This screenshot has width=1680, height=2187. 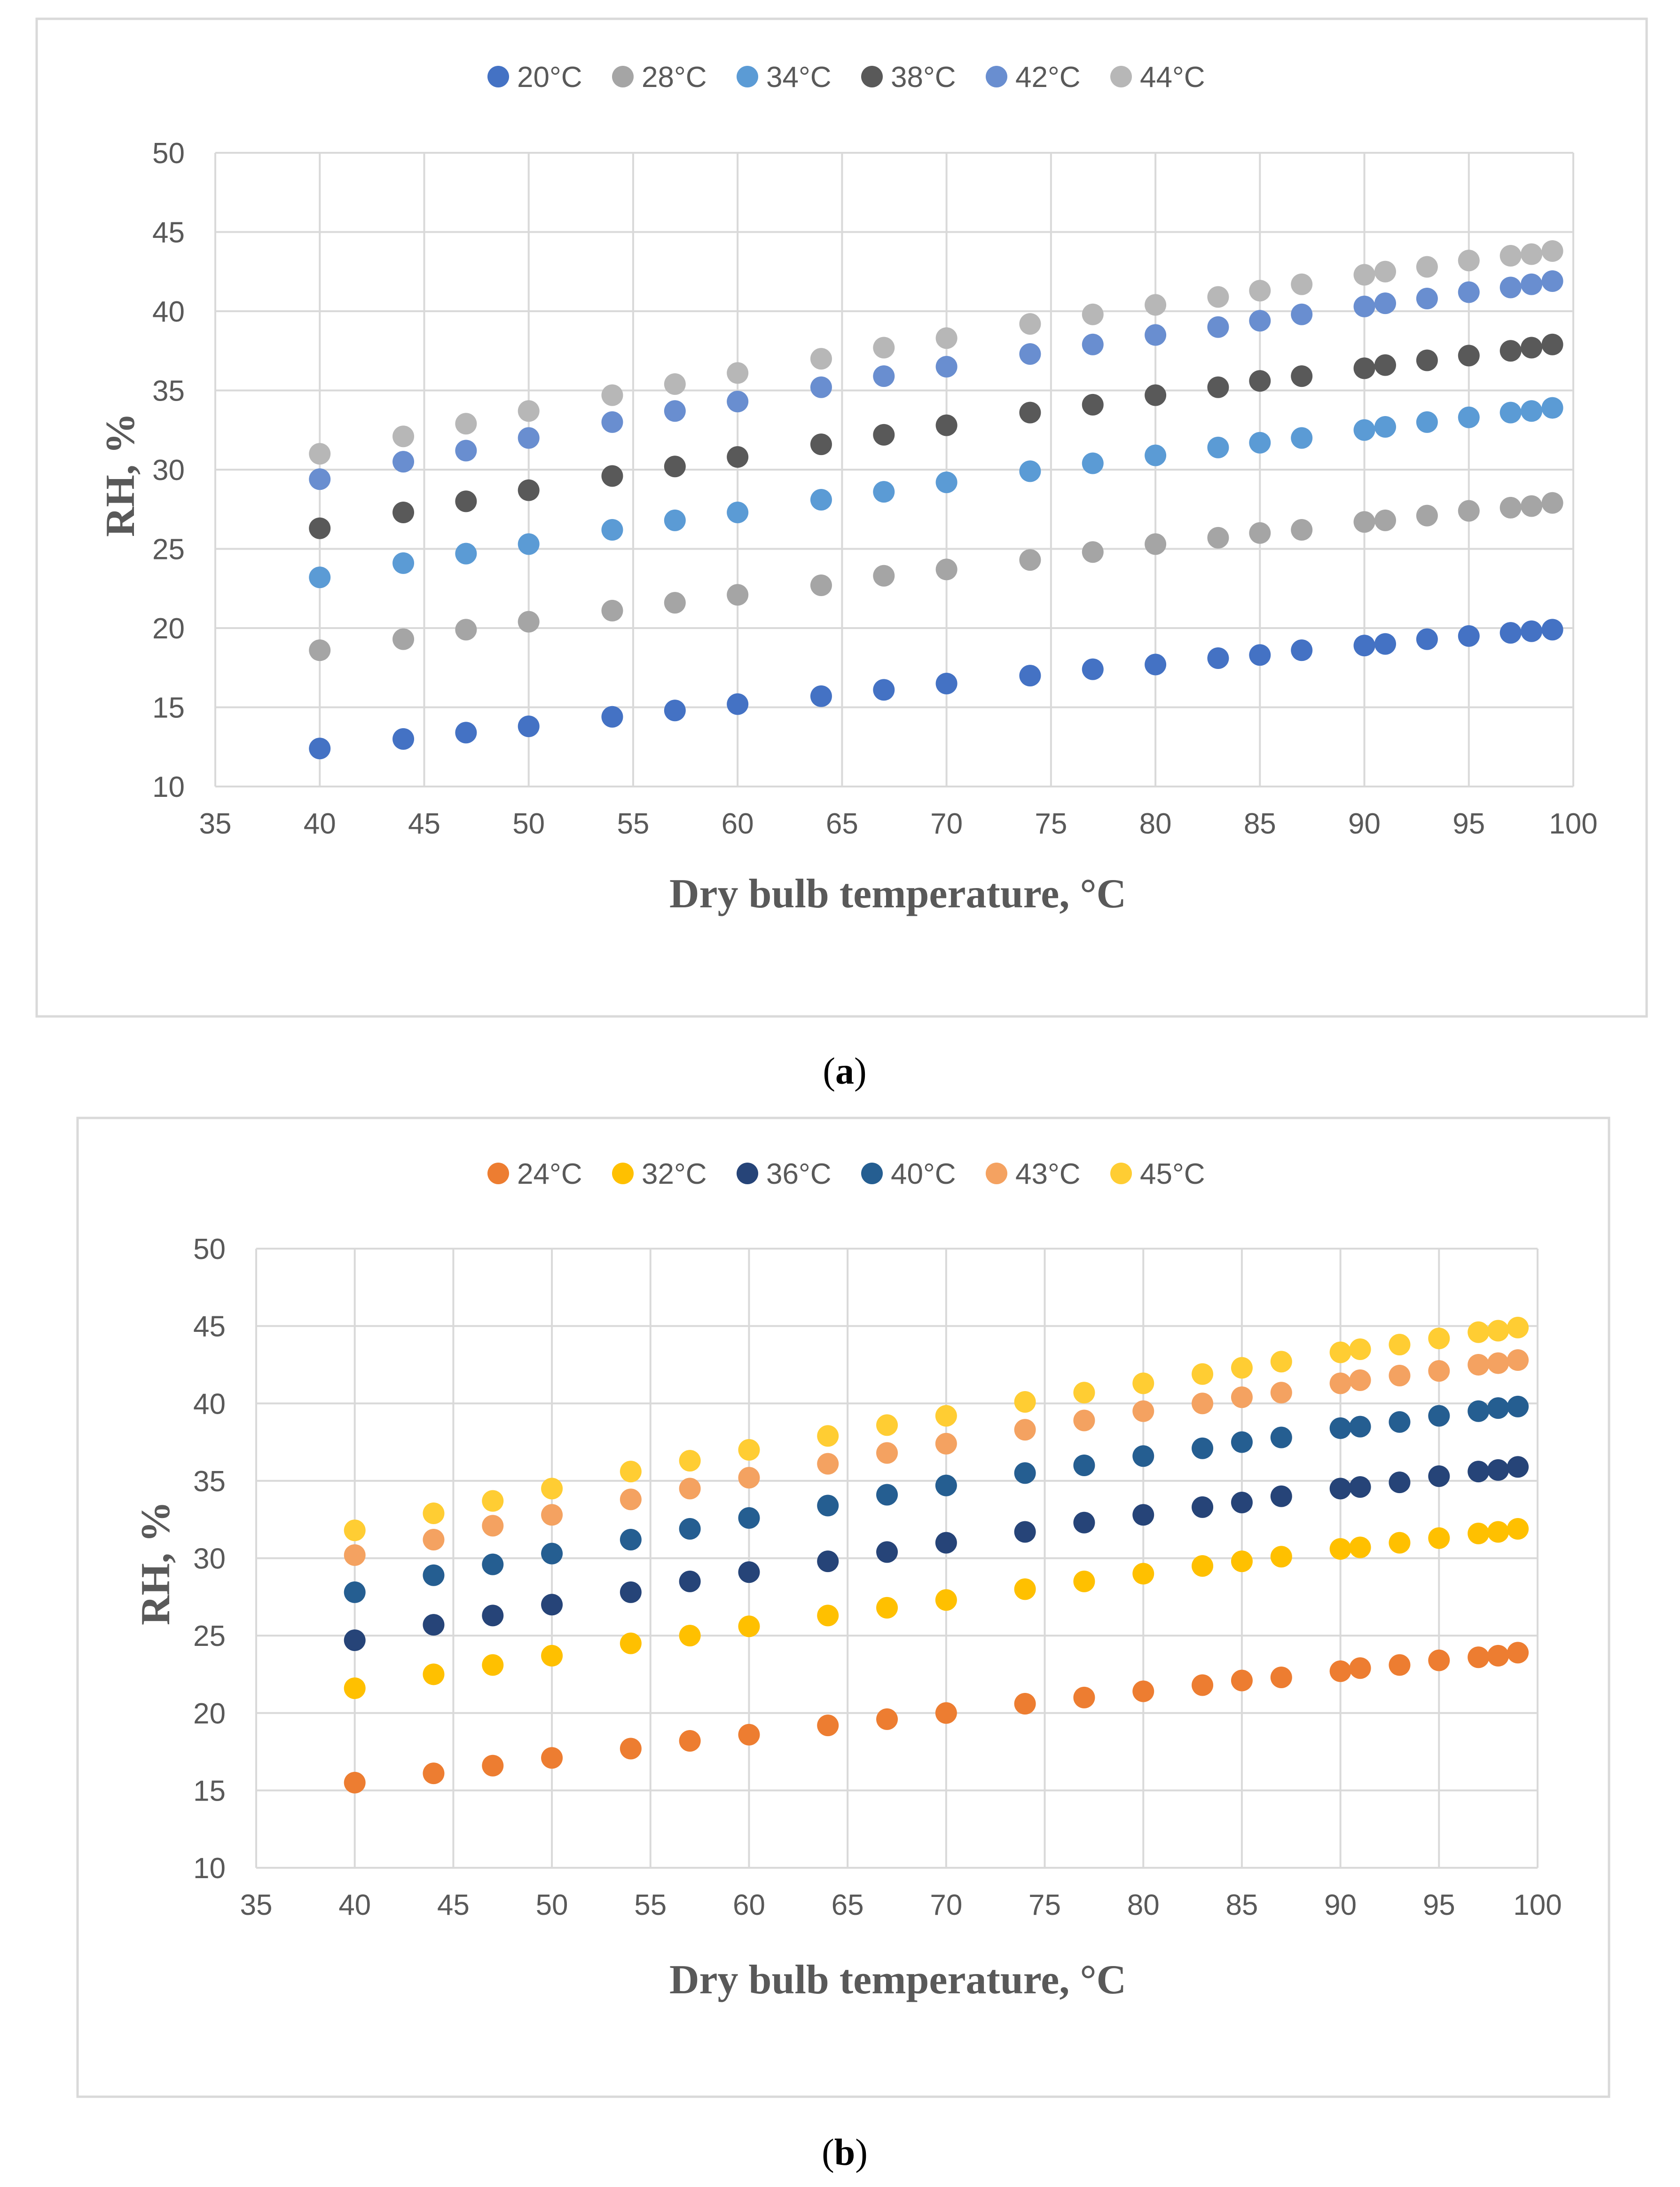 I want to click on chart-a-x-tick-label: 45, so click(x=424, y=824).